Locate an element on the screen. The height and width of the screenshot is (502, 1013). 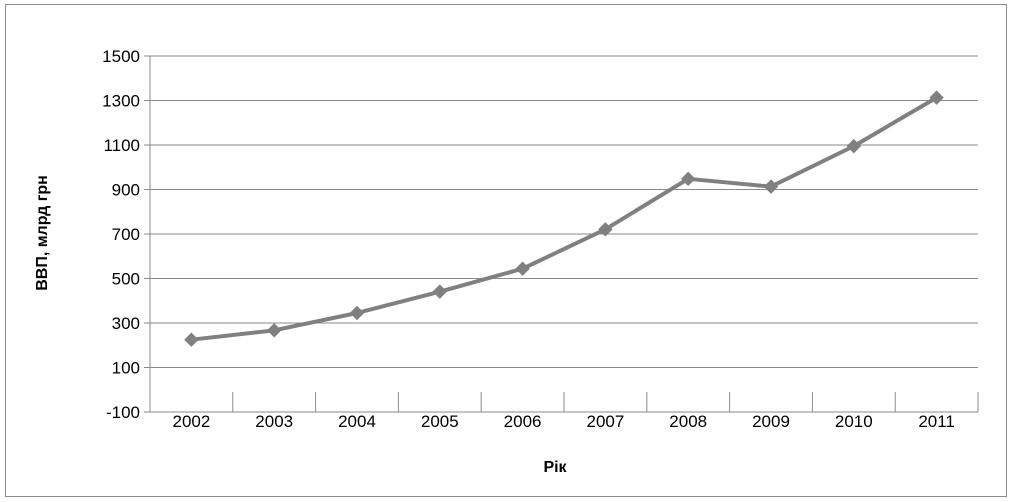
x-tick-label-2010: 2010 is located at coordinates (854, 421).